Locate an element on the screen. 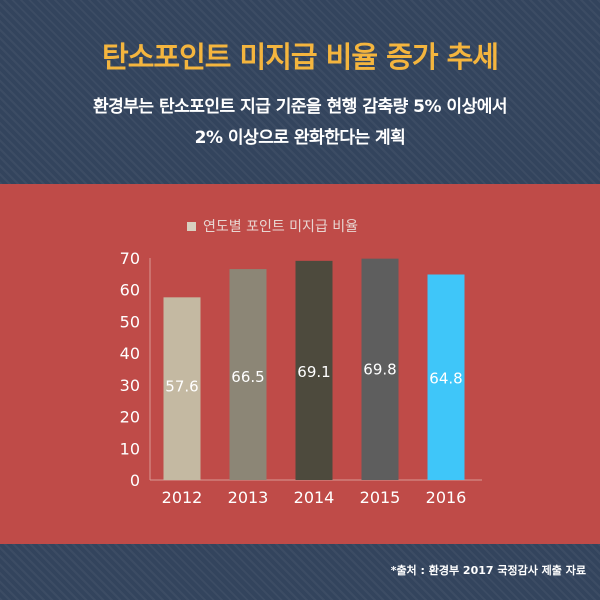 Image resolution: width=600 pixels, height=600 pixels. legend-label: 연도별 포인트 미지급 비율 is located at coordinates (281, 227).